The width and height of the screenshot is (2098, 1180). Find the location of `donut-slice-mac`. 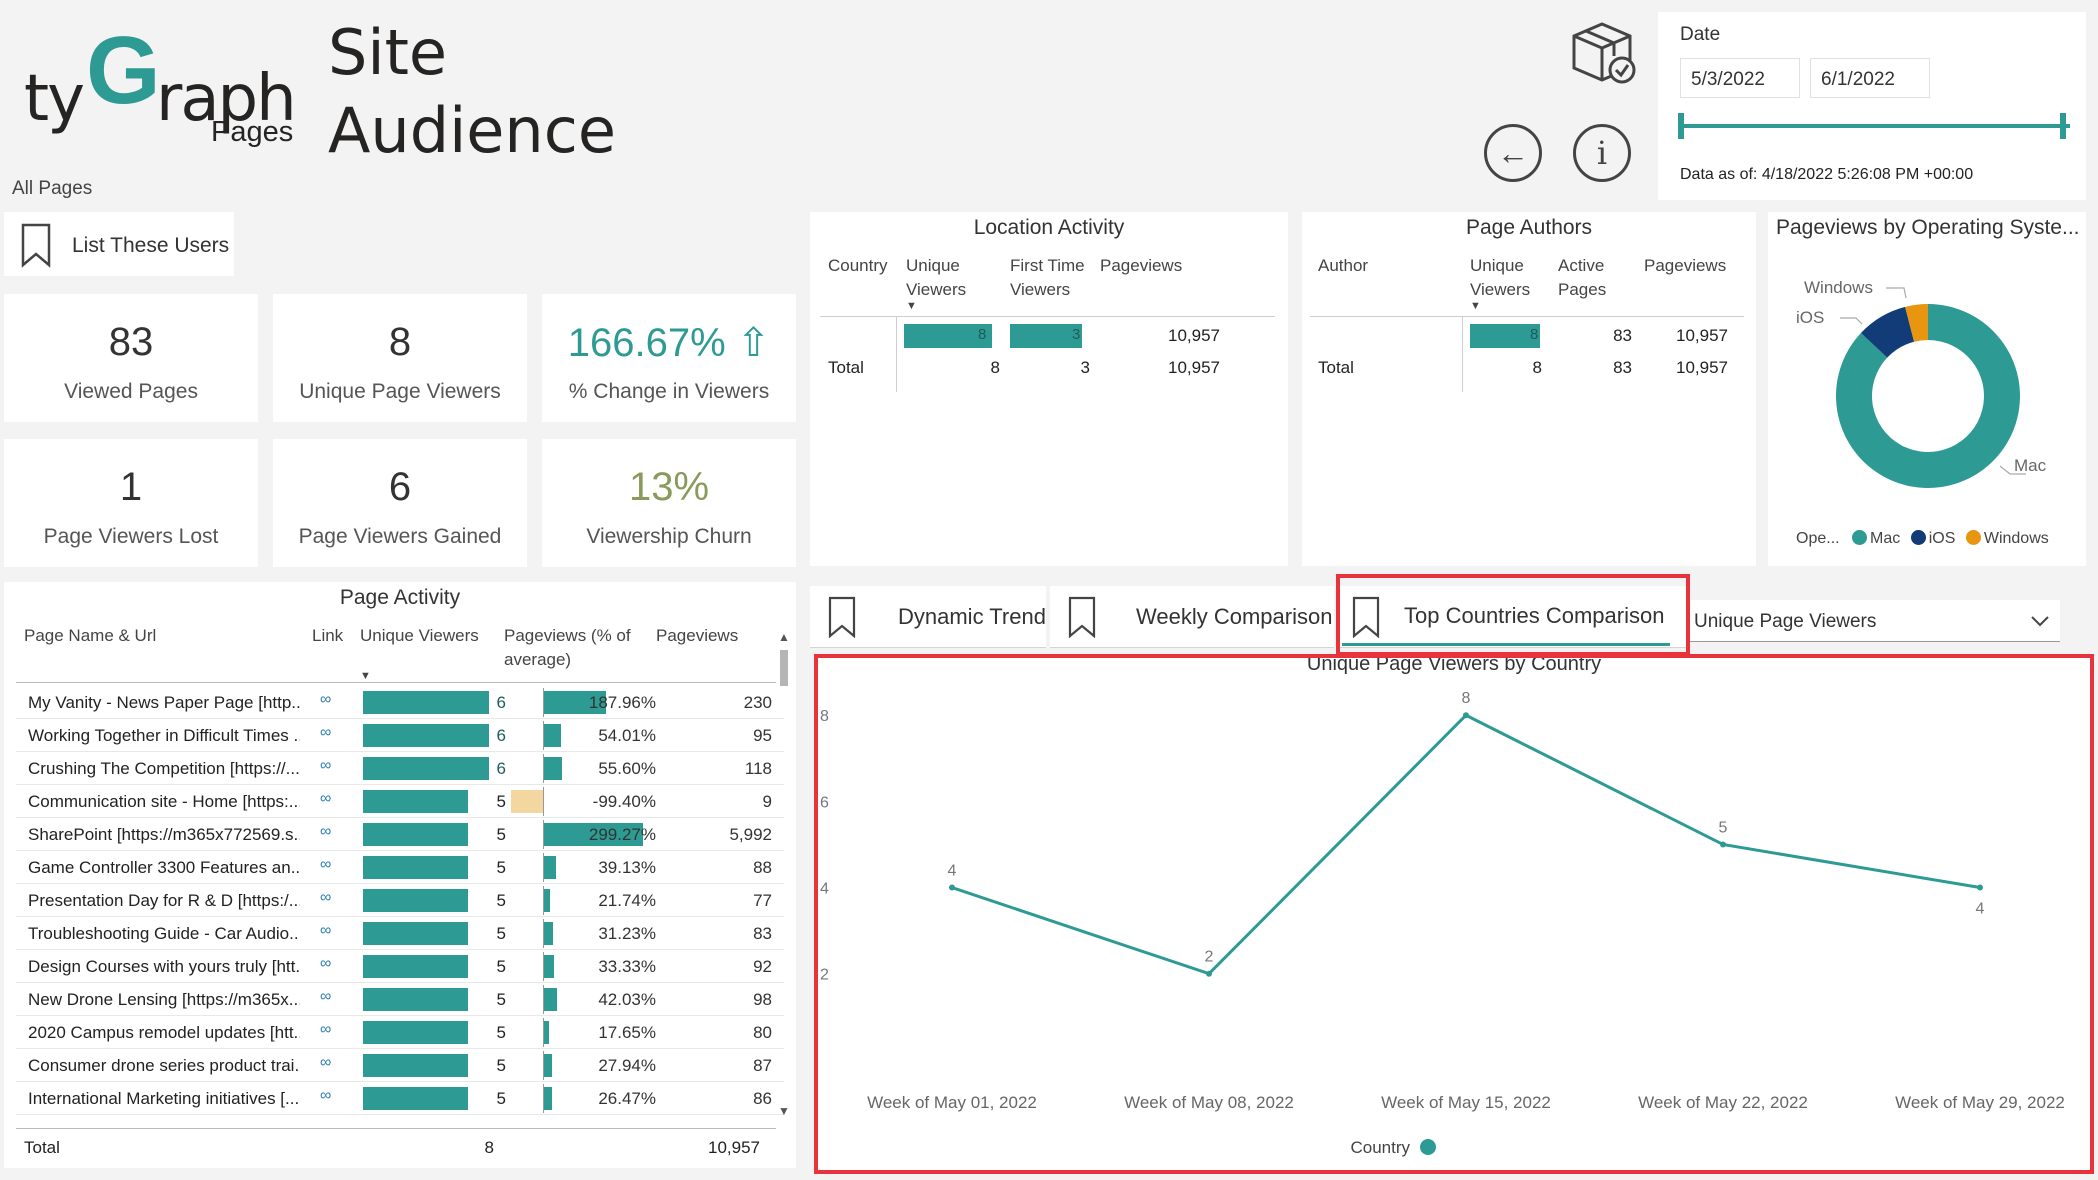

donut-slice-mac is located at coordinates (1928, 396).